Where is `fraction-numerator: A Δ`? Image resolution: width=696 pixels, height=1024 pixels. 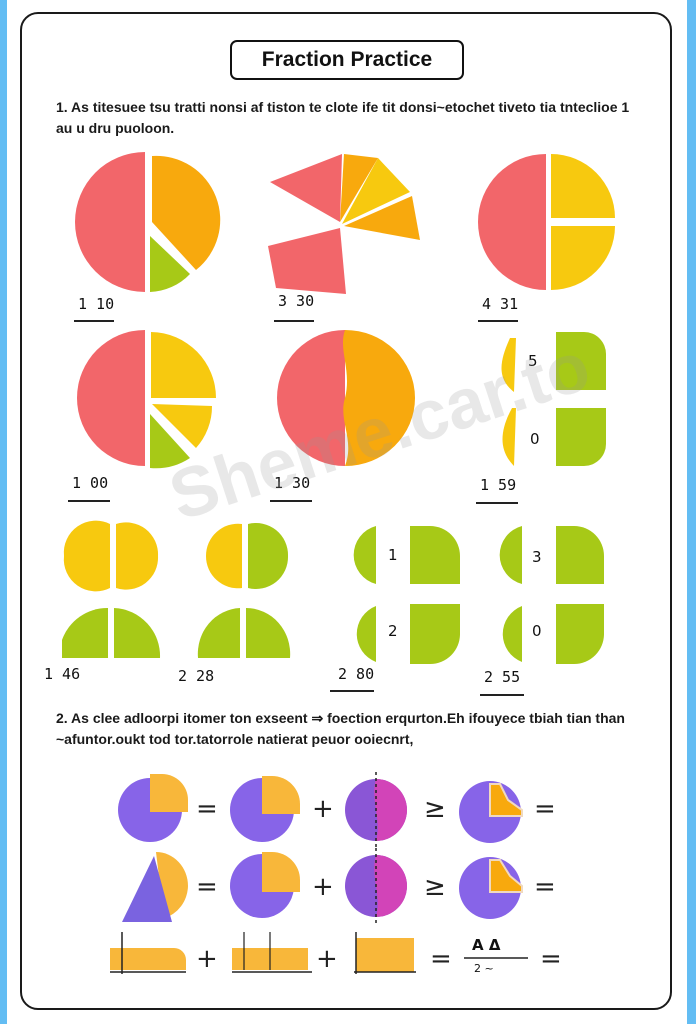
fraction-numerator: A Δ is located at coordinates (486, 945).